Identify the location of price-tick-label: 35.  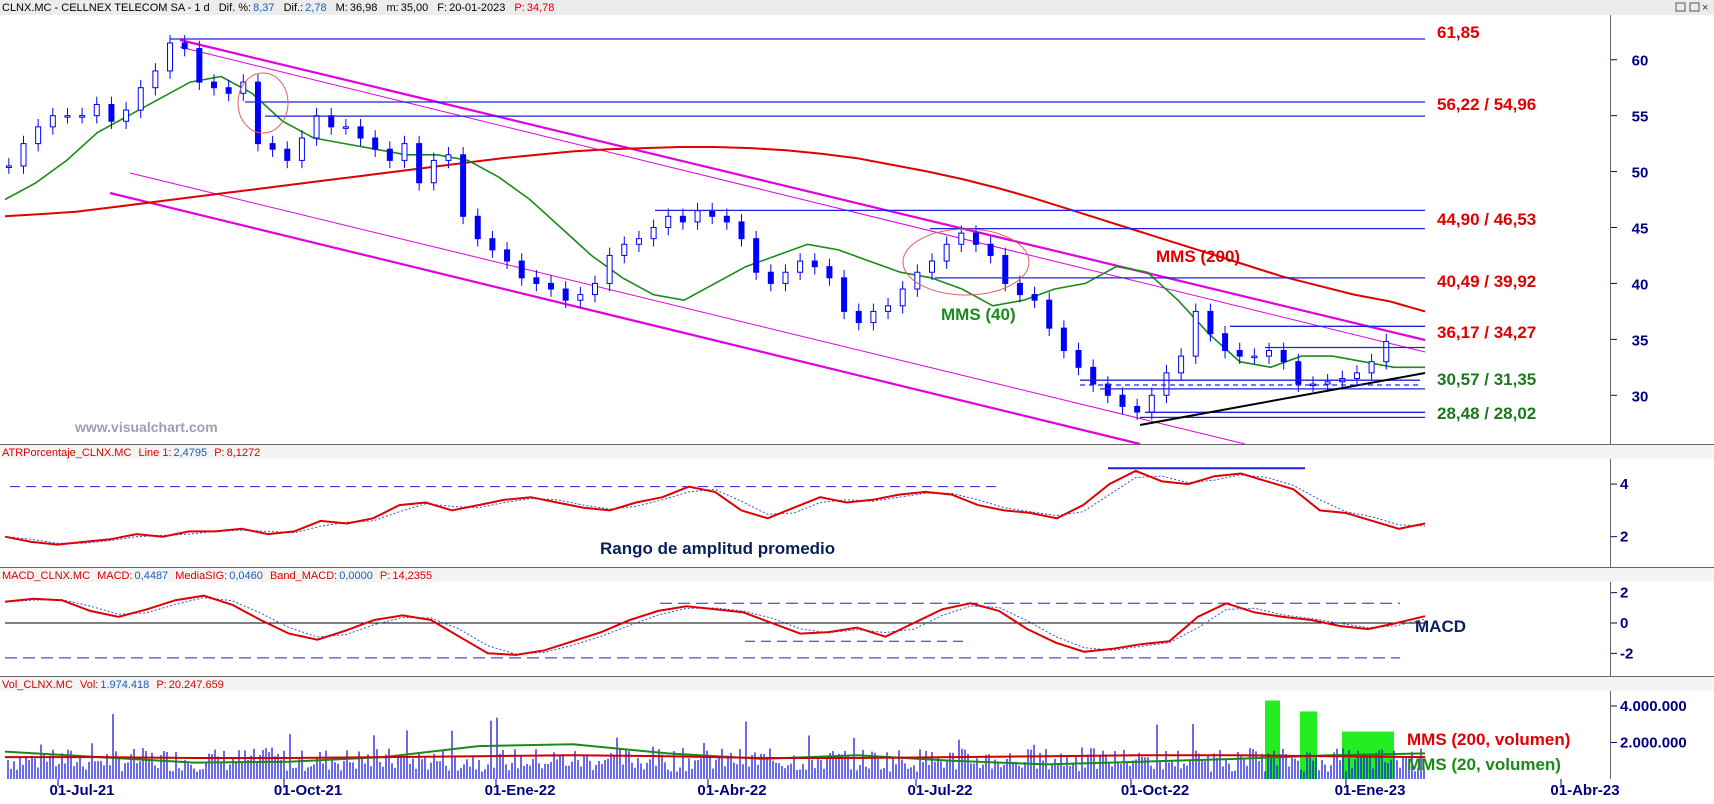
(1640, 340).